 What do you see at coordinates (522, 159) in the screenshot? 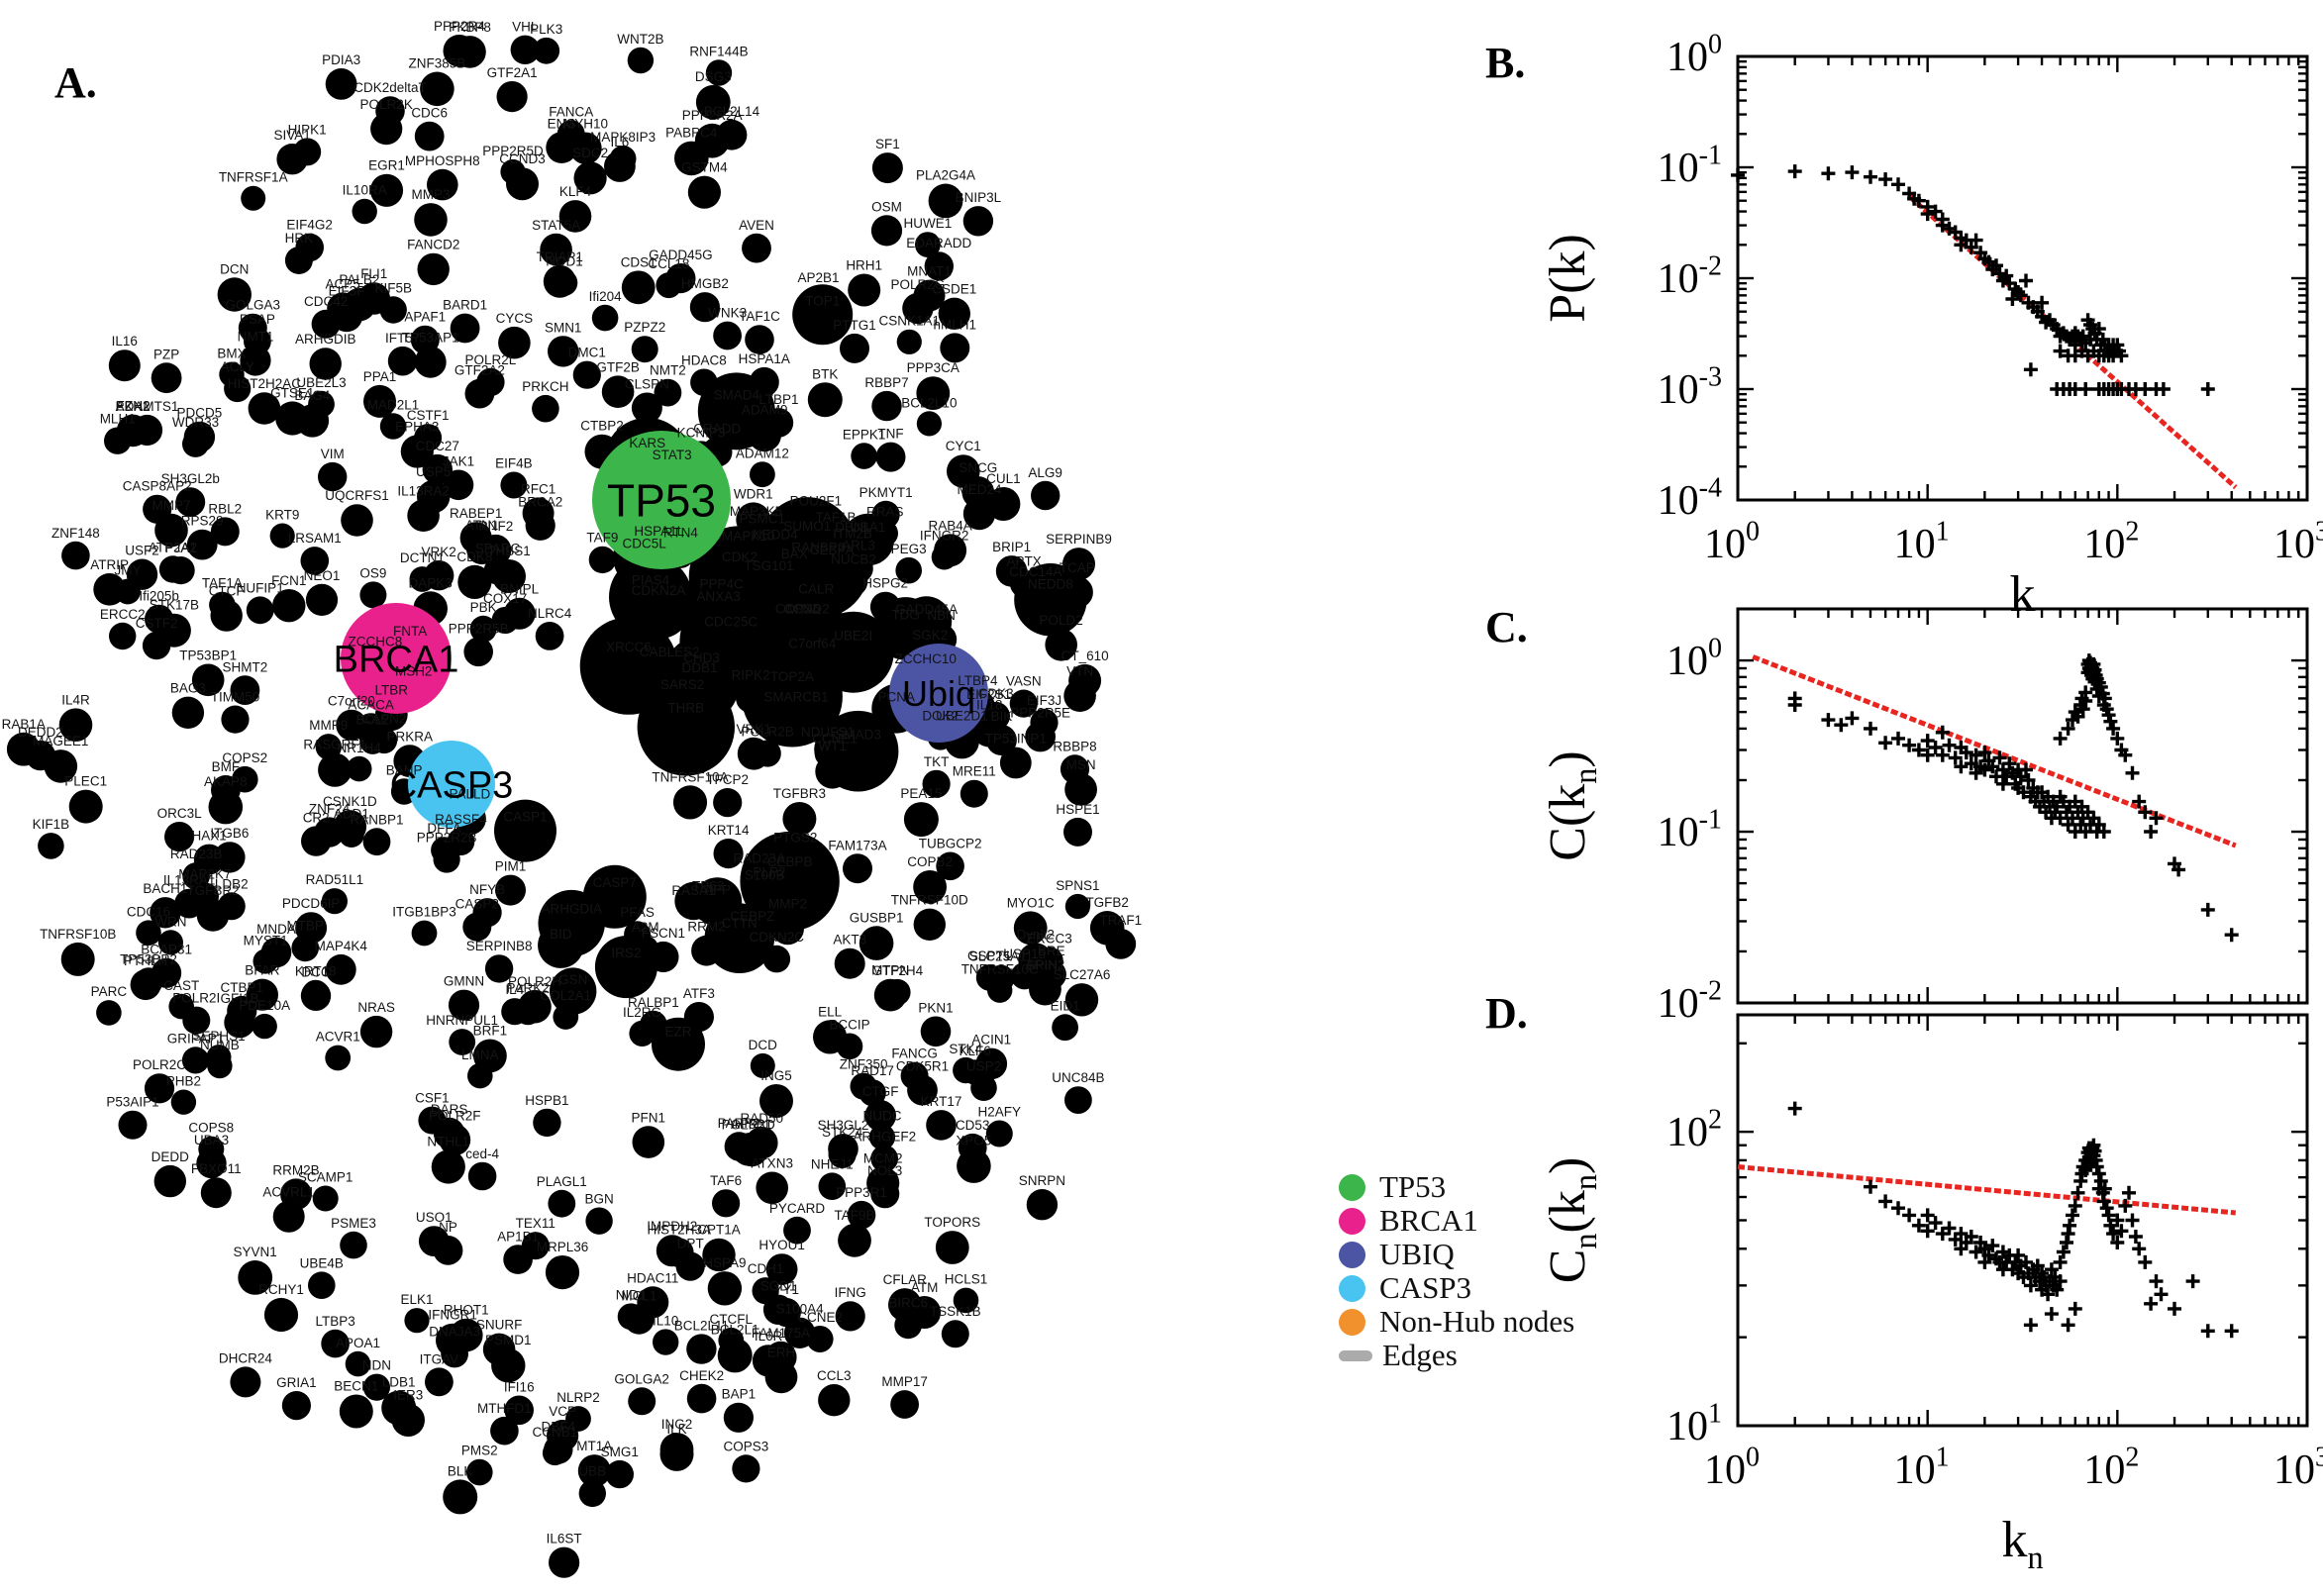
I see `svg-text: CCND3` at bounding box center [522, 159].